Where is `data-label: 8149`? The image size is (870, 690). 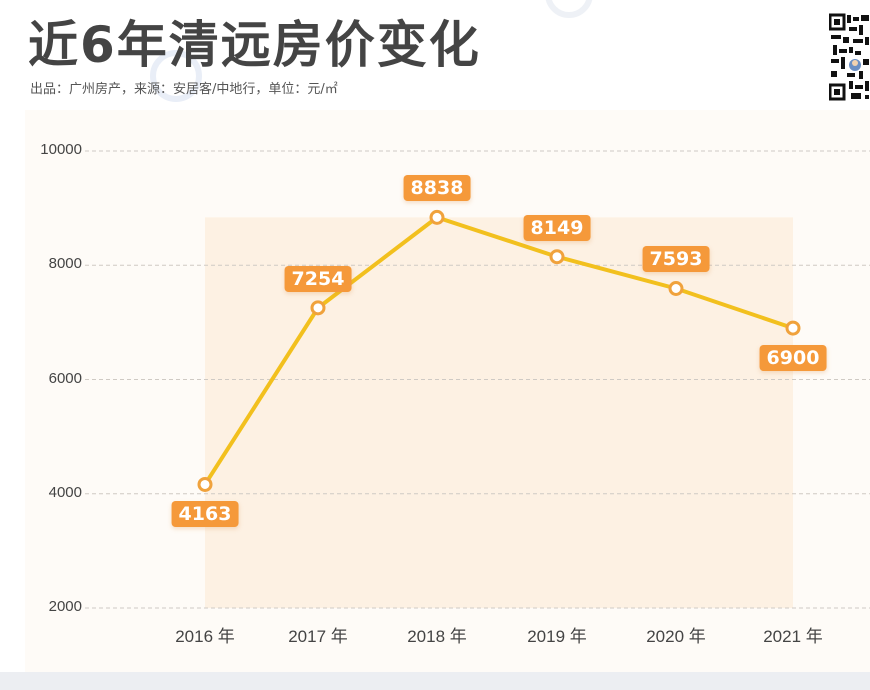
data-label: 8149 is located at coordinates (557, 227).